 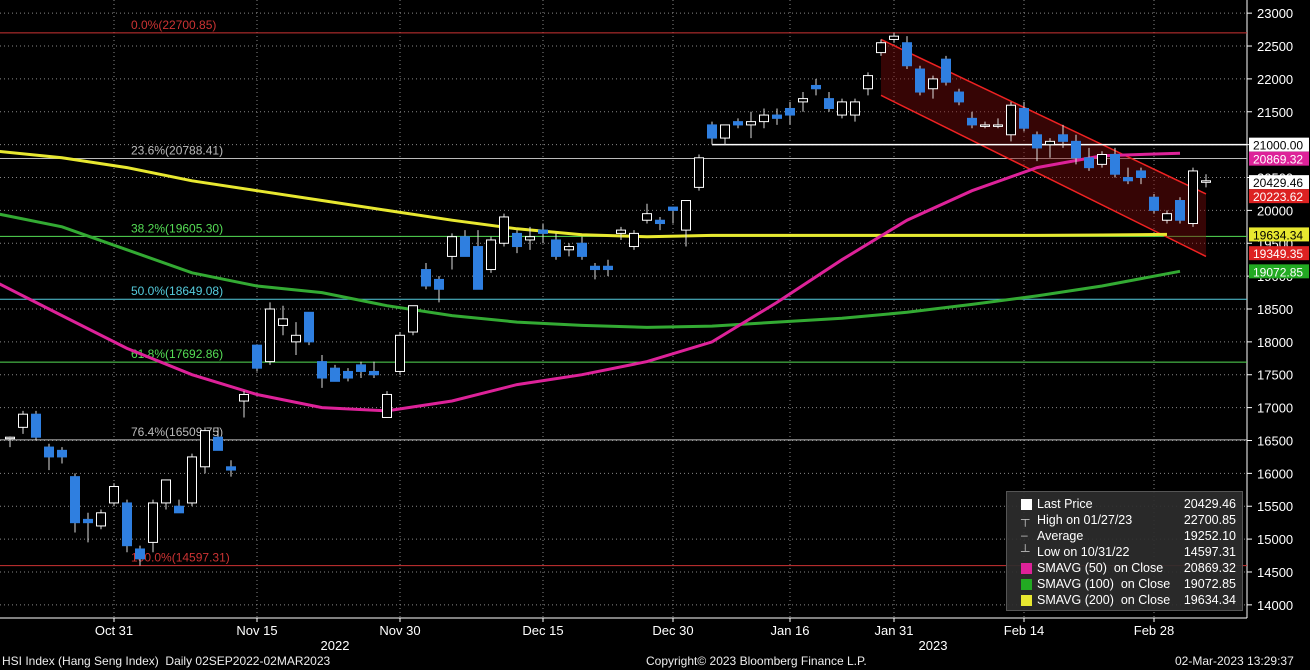 I want to click on legend-sma200: SMAVG (200) on Close 19634.34, so click(x=1124, y=601).